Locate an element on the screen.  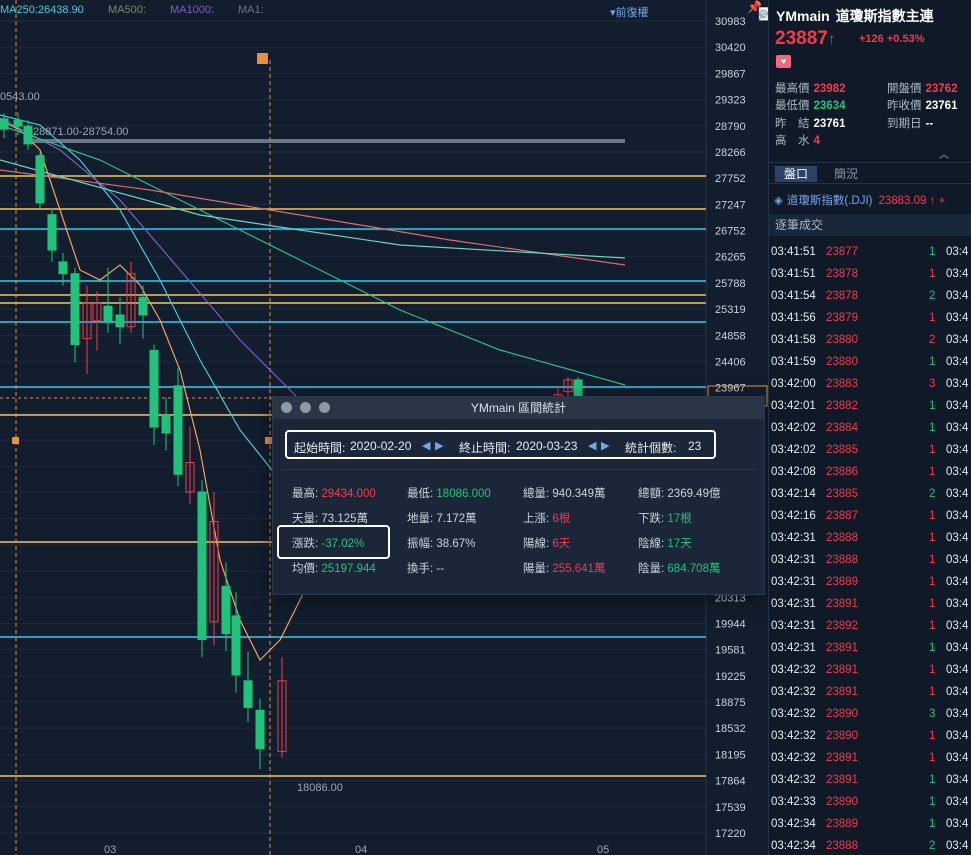
change-highlight-box is located at coordinates (333, 542).